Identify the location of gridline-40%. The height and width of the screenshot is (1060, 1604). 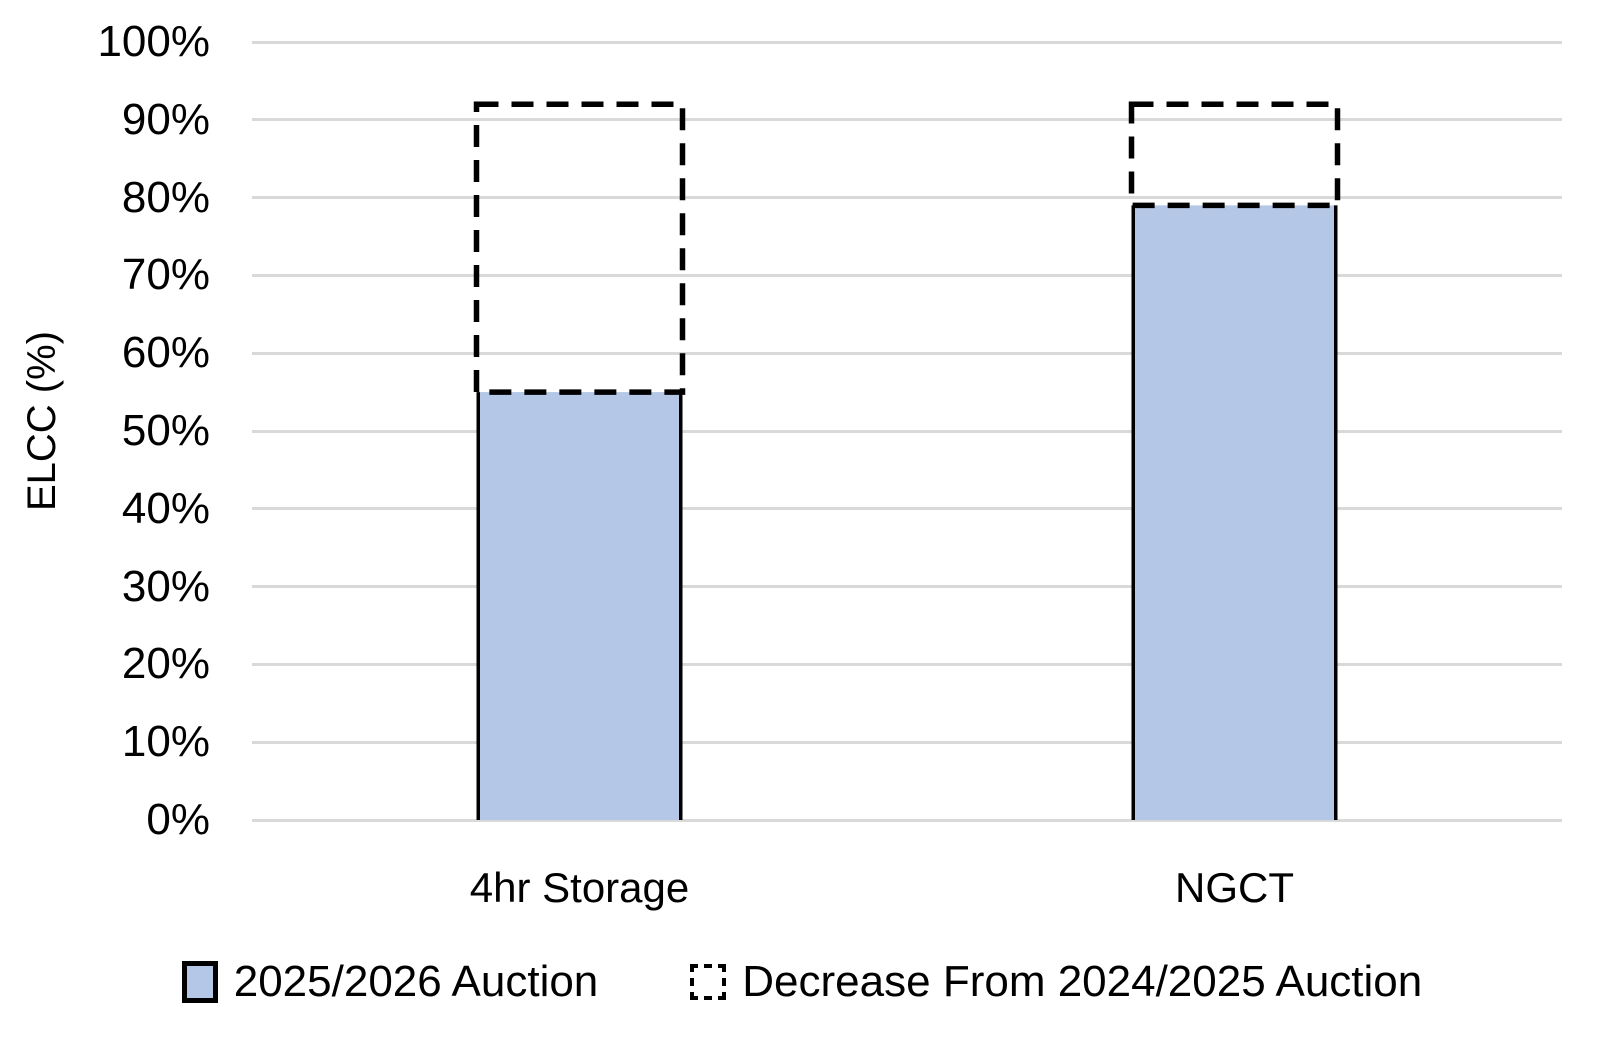
(907, 509).